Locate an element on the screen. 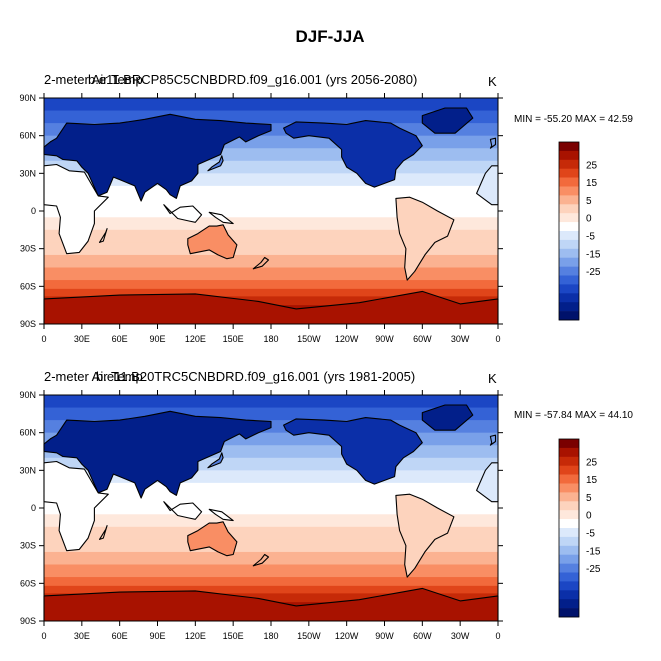 The image size is (661, 661). coastline-uk is located at coordinates (493, 440).